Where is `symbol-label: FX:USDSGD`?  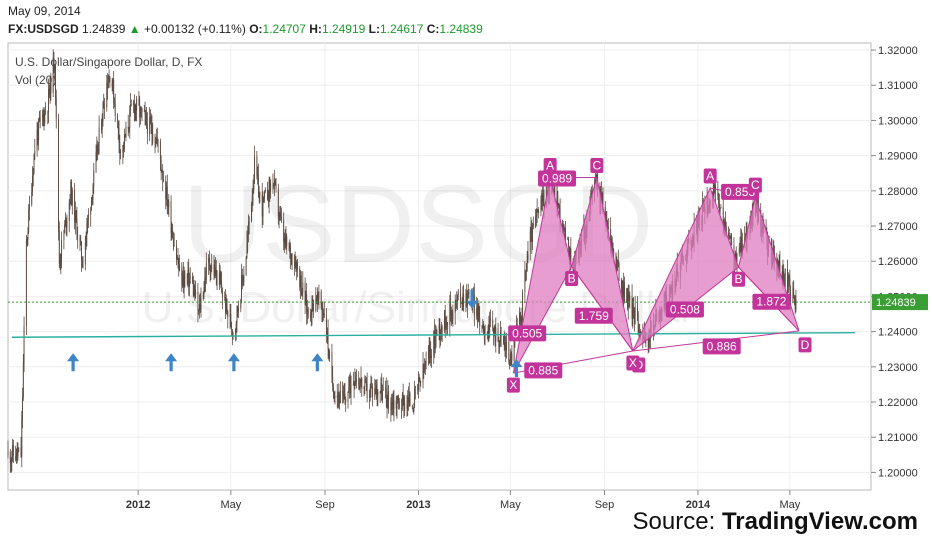 symbol-label: FX:USDSGD is located at coordinates (43, 29).